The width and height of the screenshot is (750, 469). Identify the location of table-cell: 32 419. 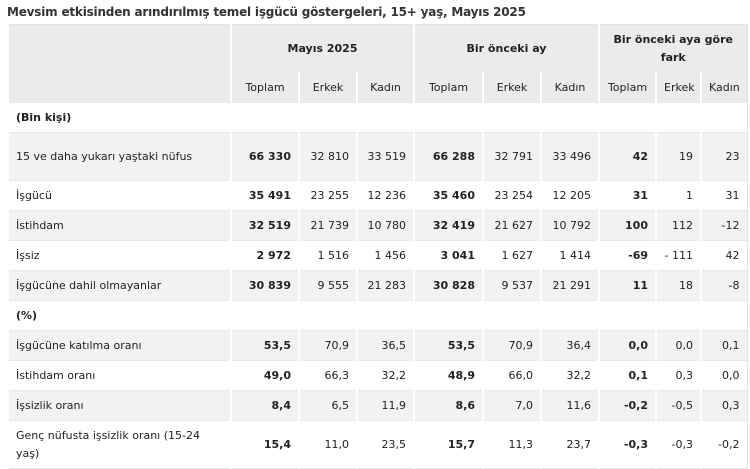
(448, 225).